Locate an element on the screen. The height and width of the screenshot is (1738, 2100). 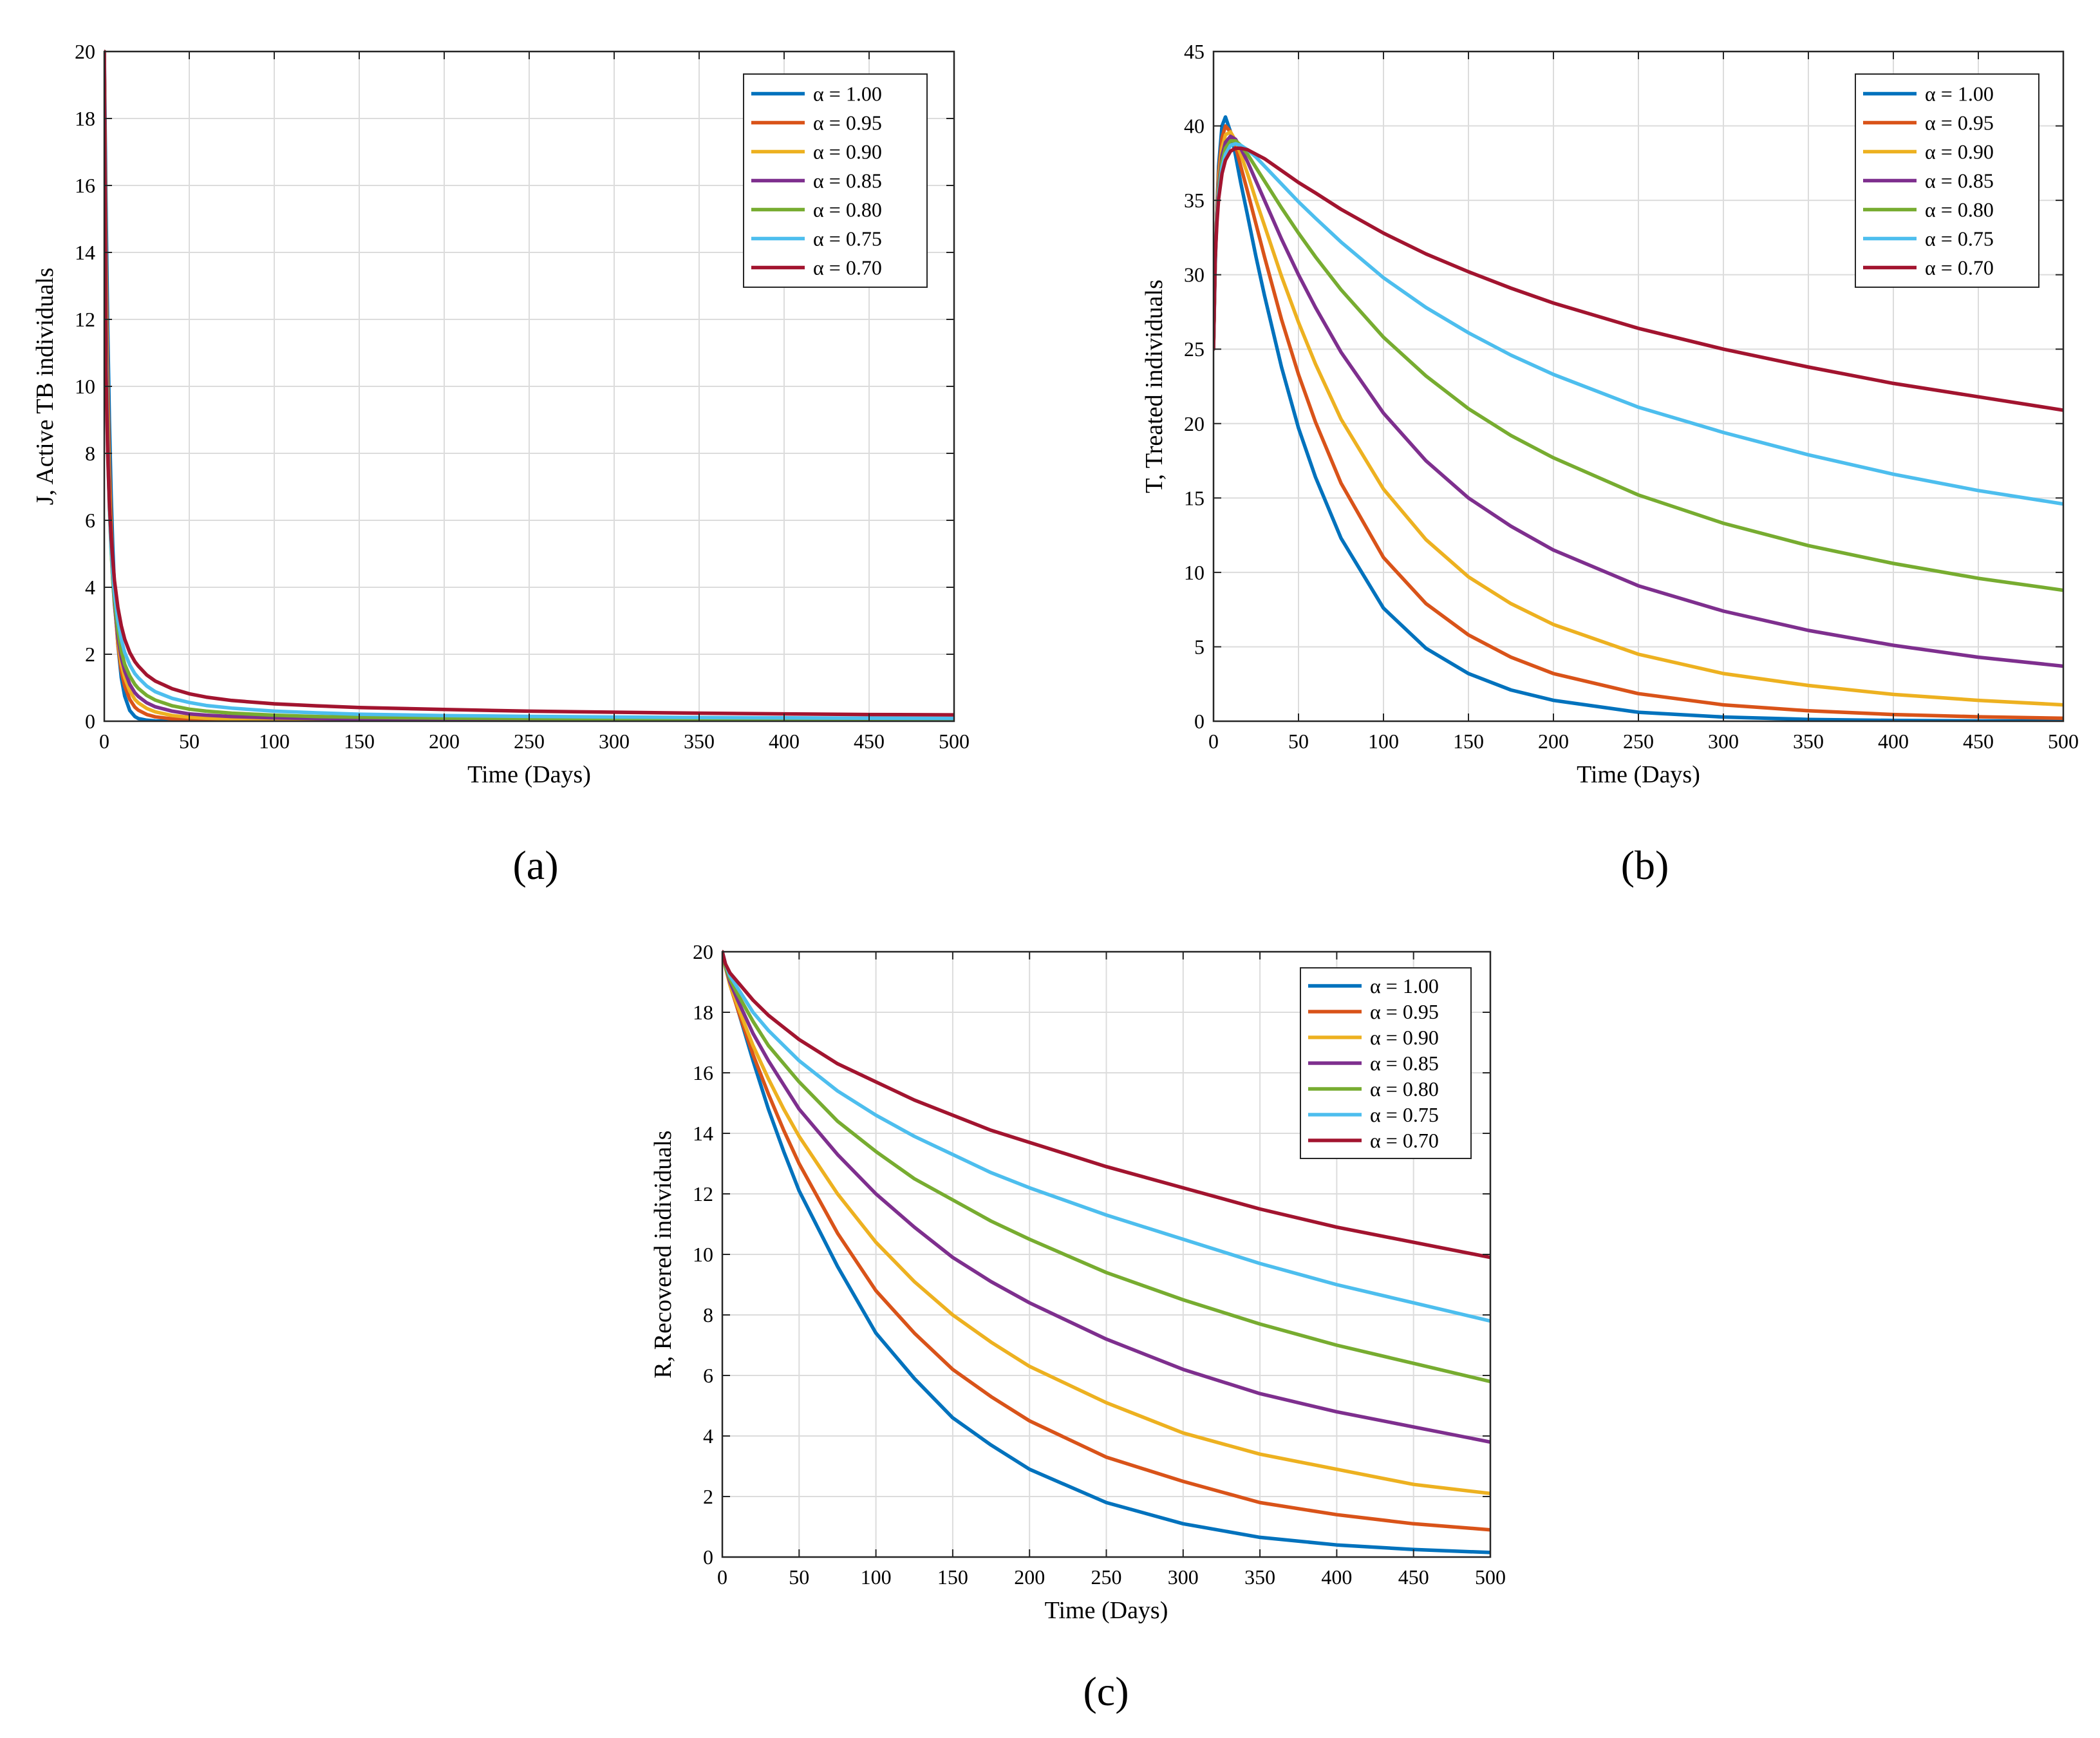
panel-label: (c) is located at coordinates (1106, 1691).